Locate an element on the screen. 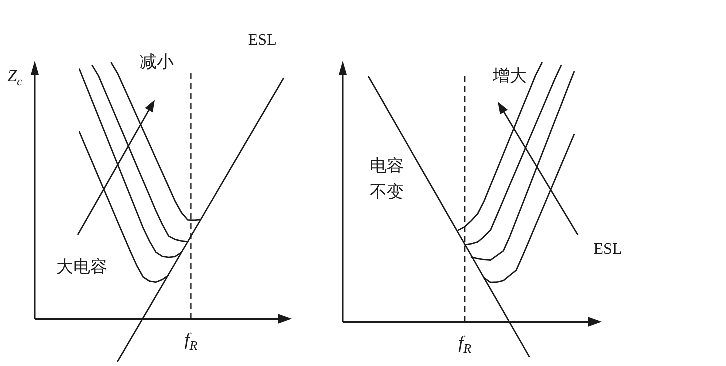  annotation: 大电容 is located at coordinates (82, 267).